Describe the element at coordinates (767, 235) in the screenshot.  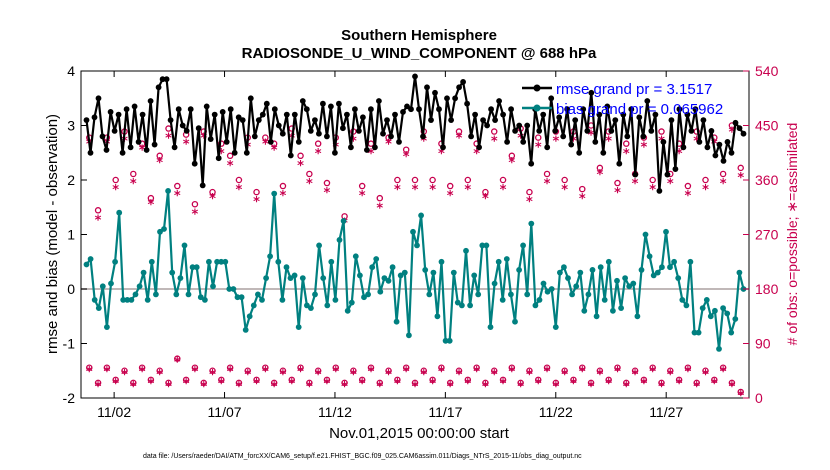
I see `y-right-tick-label: 270` at that location.